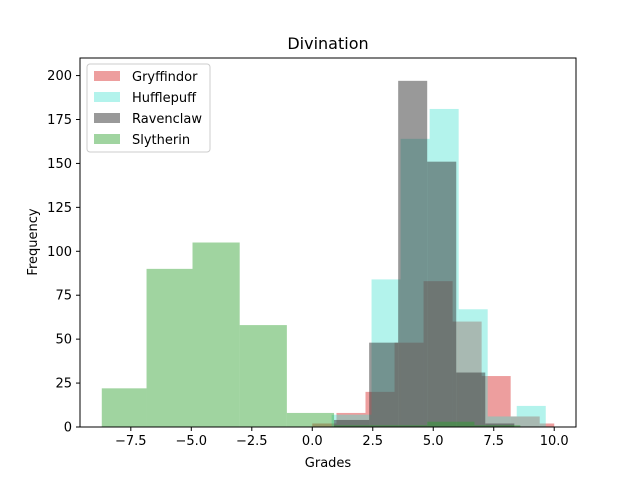 This screenshot has height=480, width=640. What do you see at coordinates (493, 441) in the screenshot?
I see `x-tick-label: 7.5` at bounding box center [493, 441].